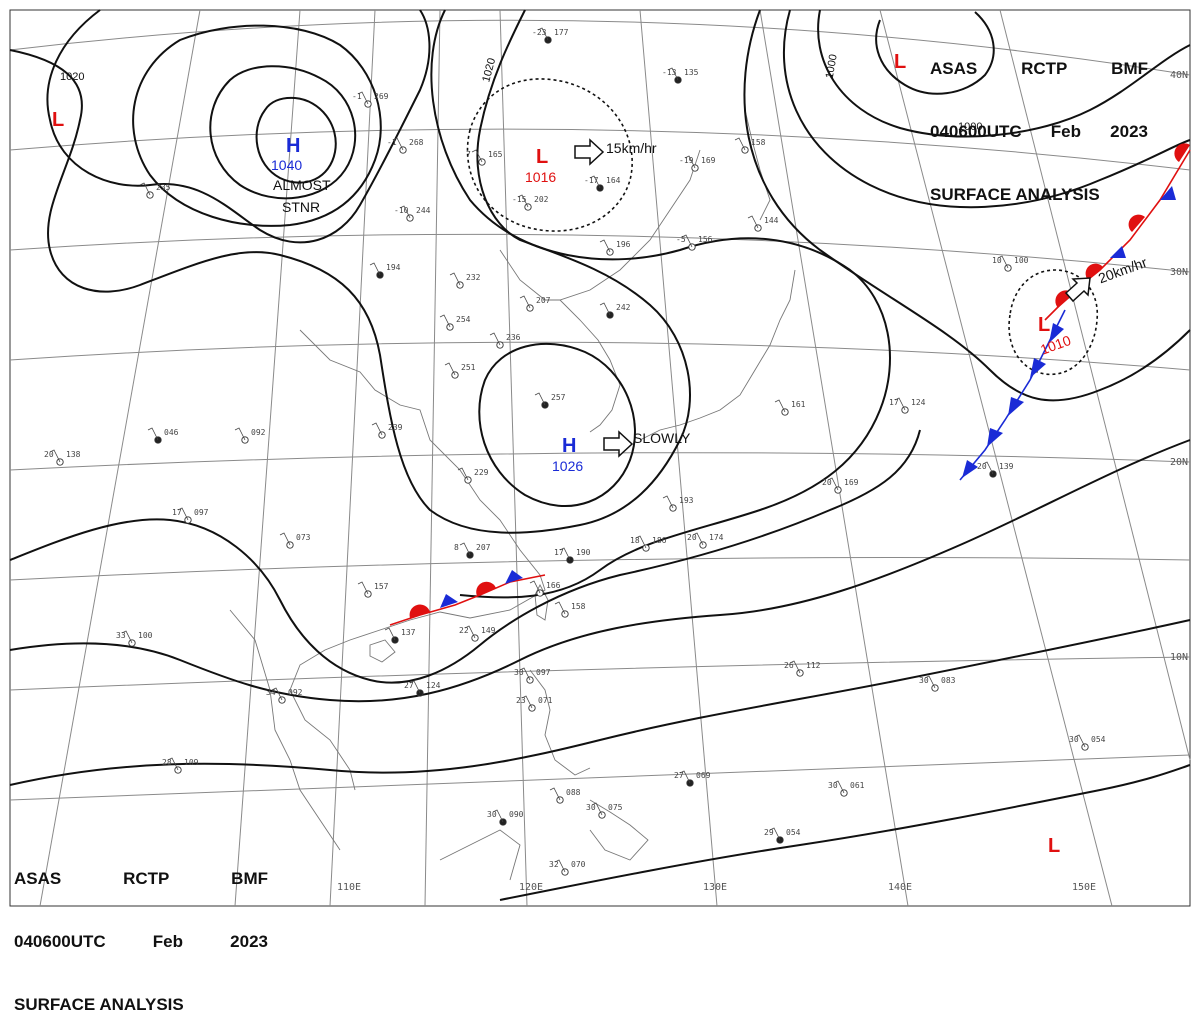  What do you see at coordinates (705, 540) in the screenshot?
I see `station-model: 20 174` at bounding box center [705, 540].